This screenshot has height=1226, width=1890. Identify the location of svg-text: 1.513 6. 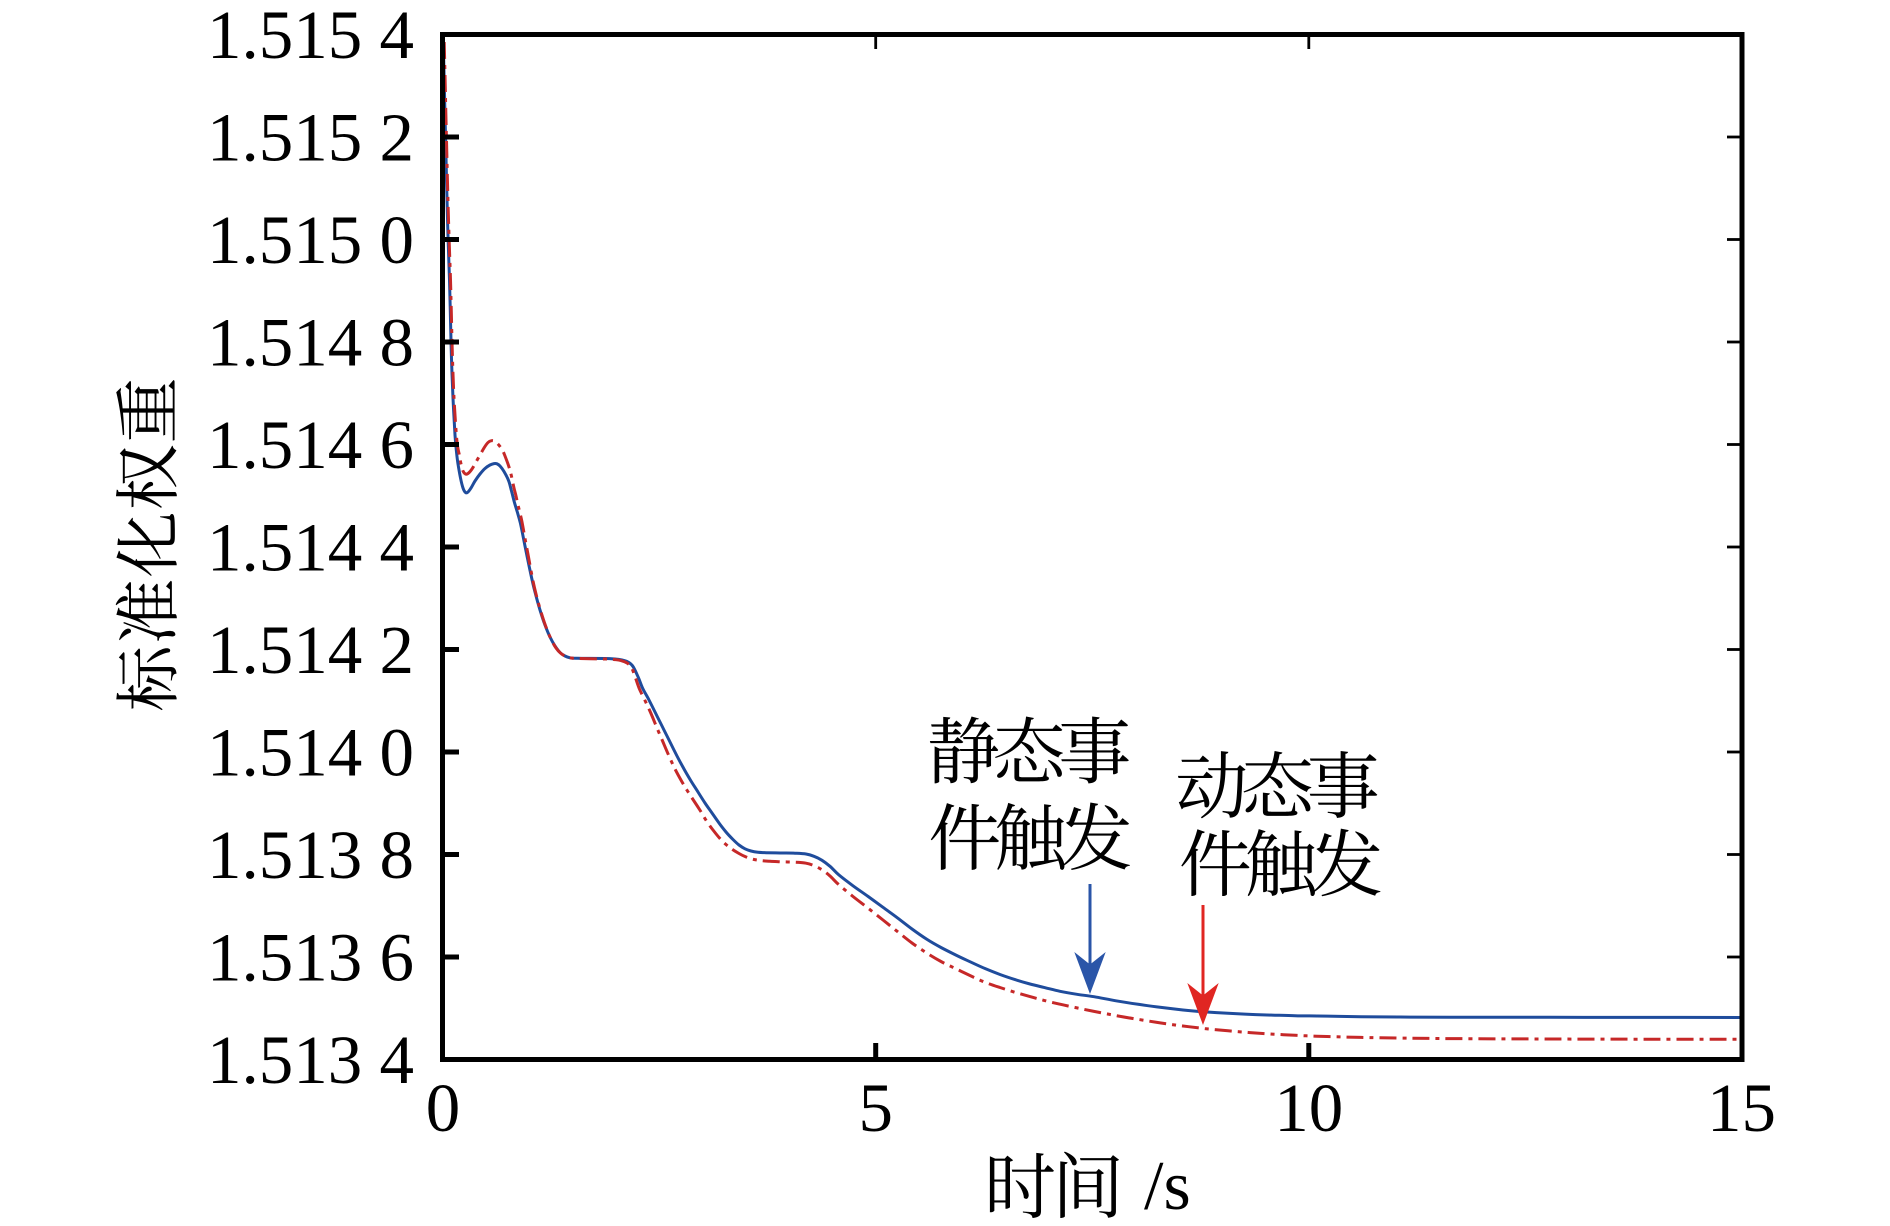
(310, 958).